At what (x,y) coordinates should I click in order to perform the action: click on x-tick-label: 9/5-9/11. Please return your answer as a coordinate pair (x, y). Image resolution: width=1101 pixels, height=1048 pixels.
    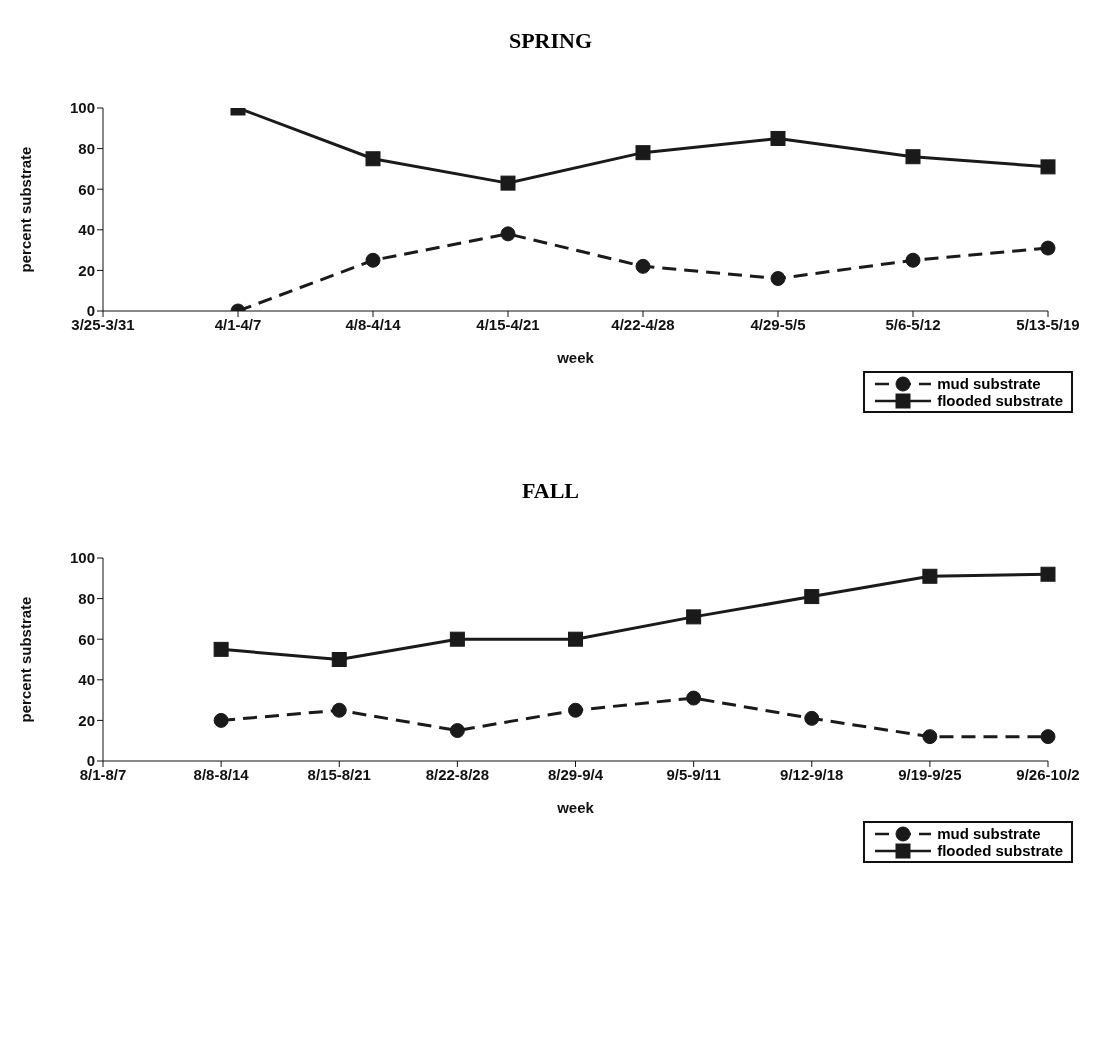
    Looking at the image, I should click on (693, 774).